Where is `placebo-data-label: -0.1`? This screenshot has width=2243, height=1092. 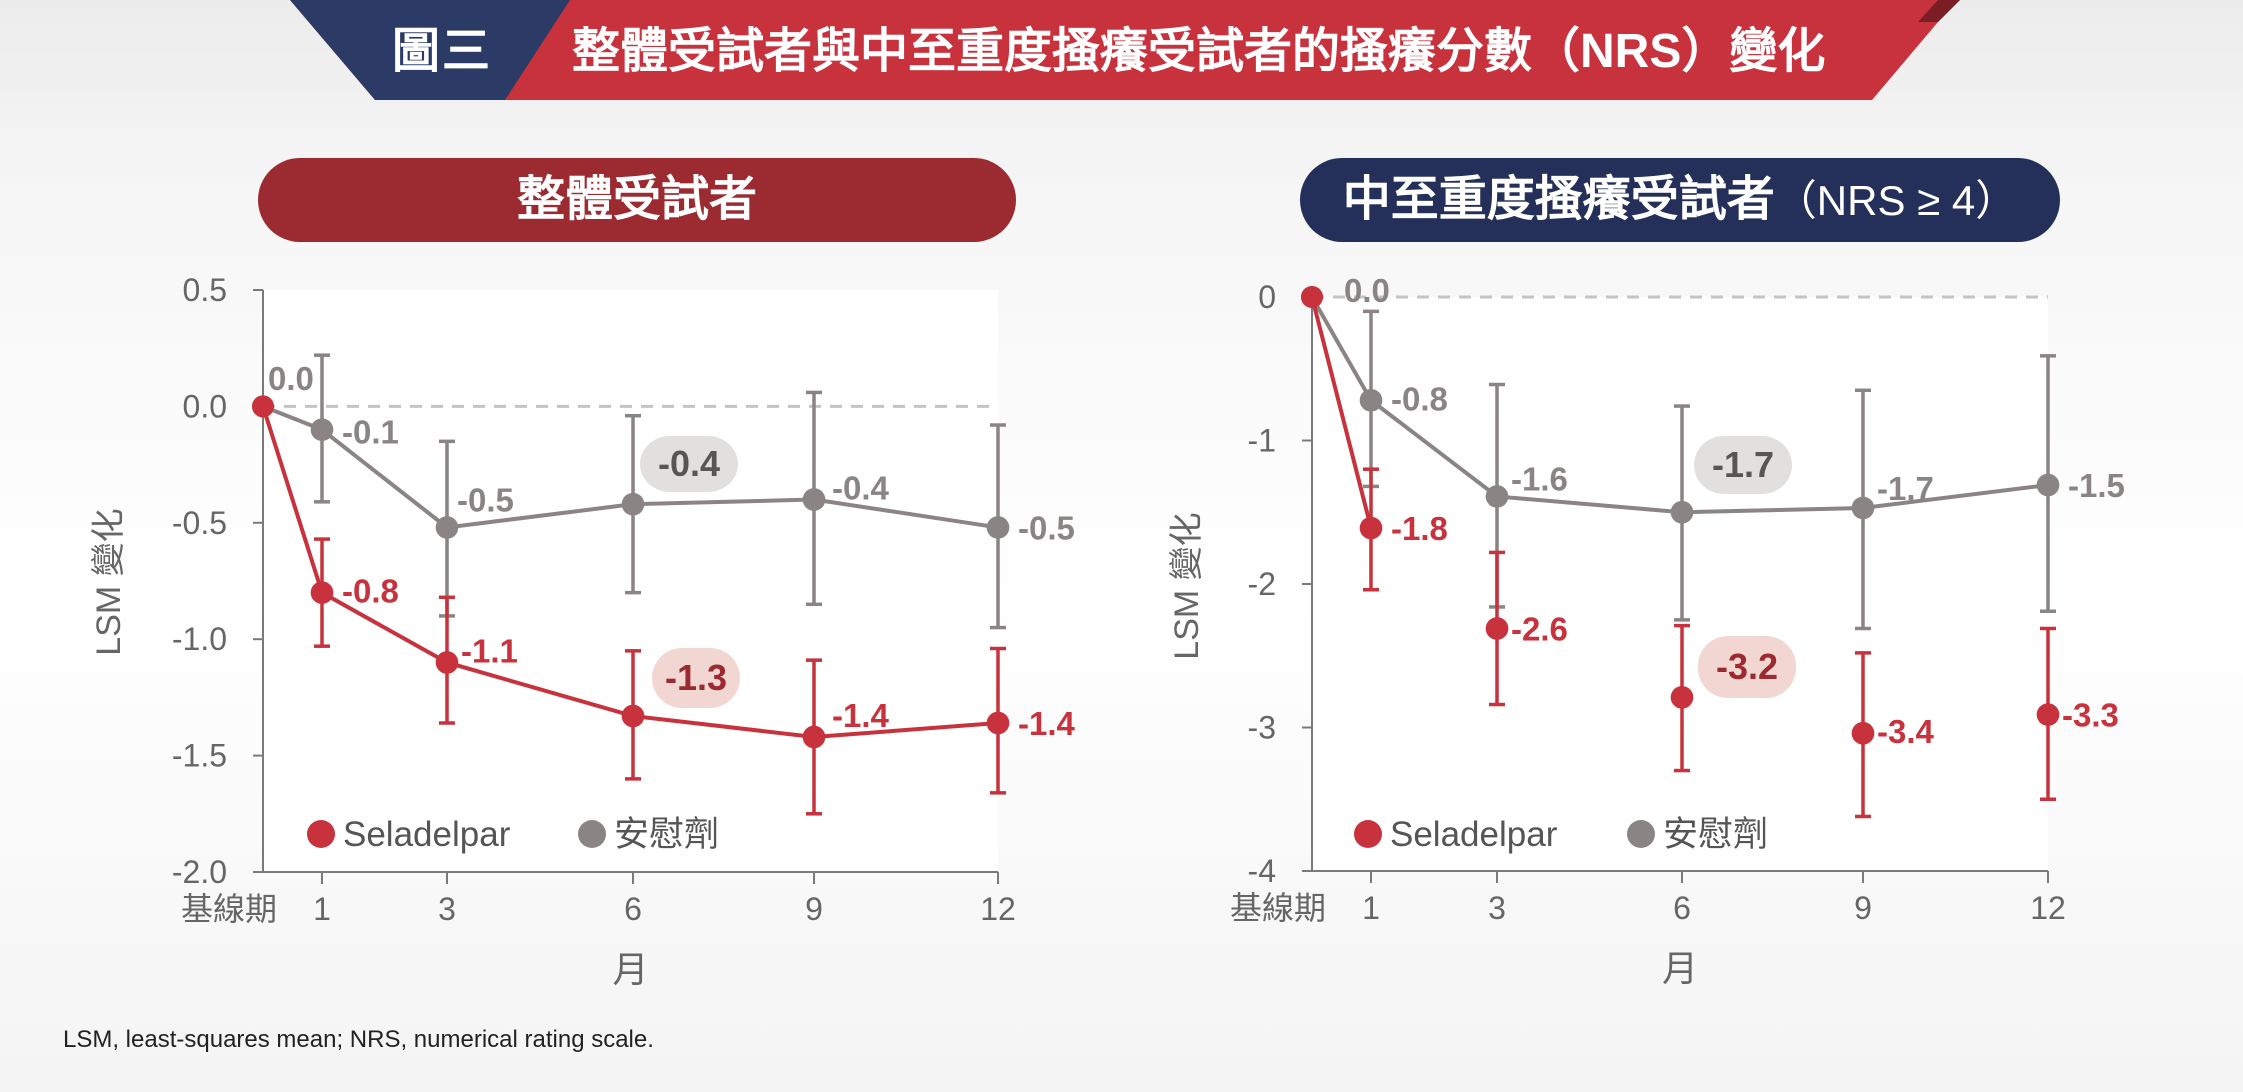
placebo-data-label: -0.1 is located at coordinates (370, 432).